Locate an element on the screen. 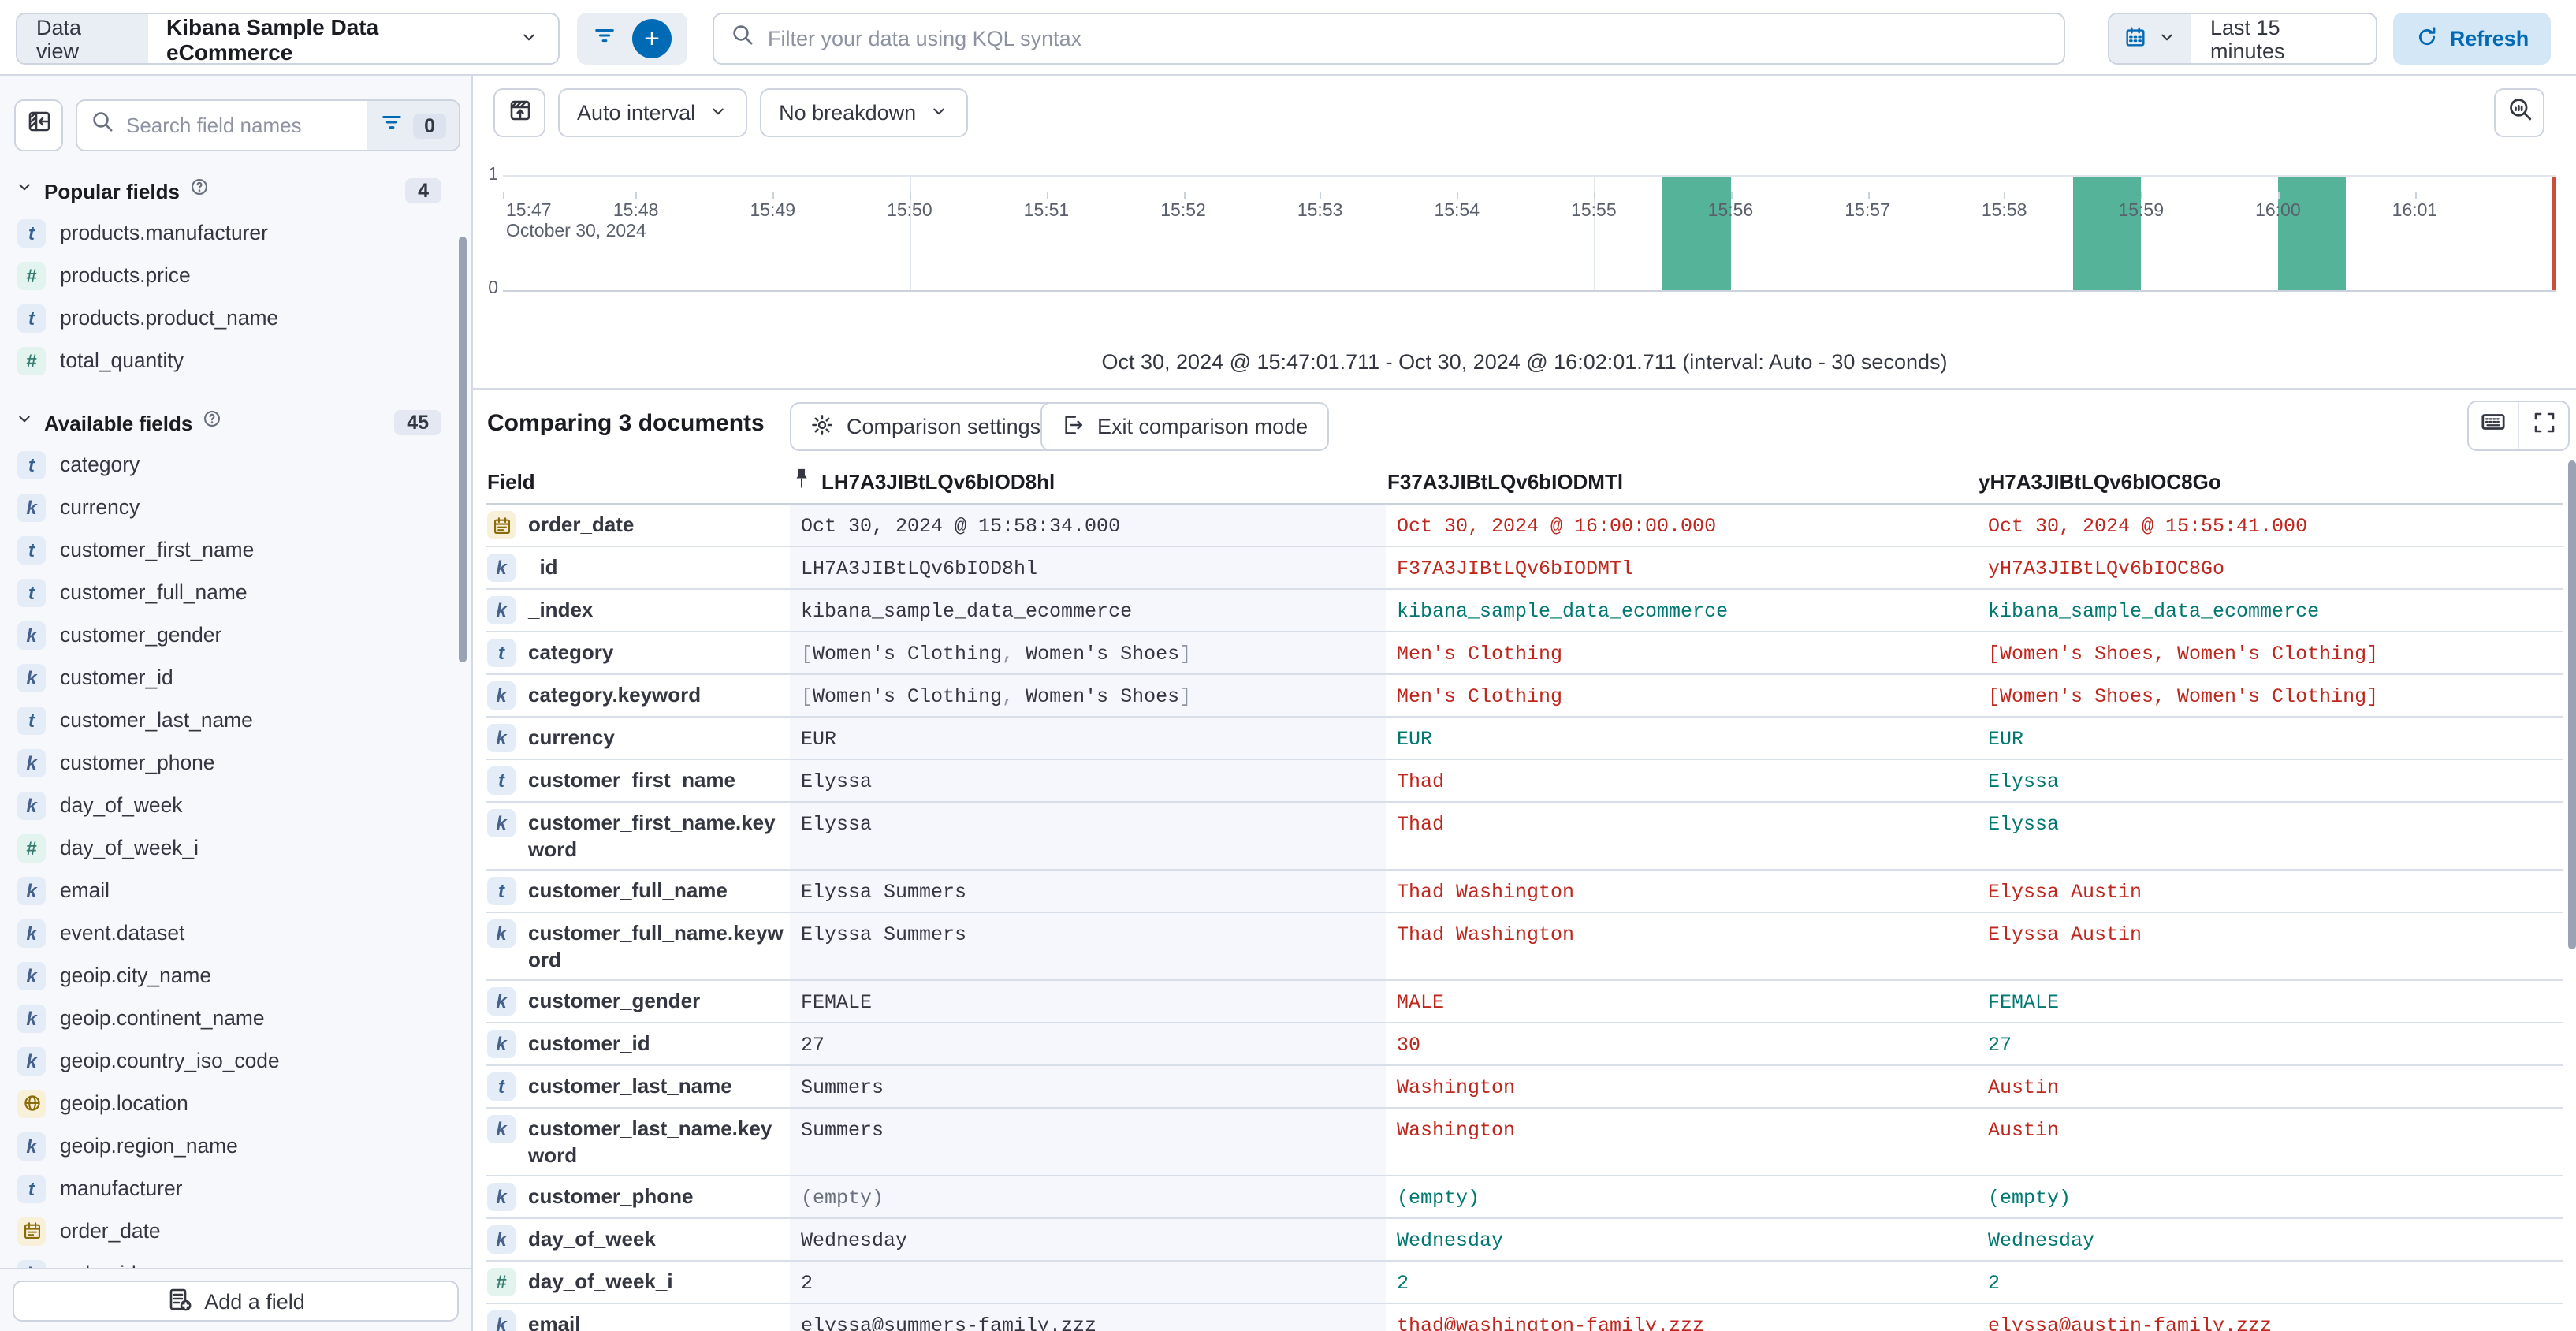 Image resolution: width=2576 pixels, height=1331 pixels. sidebar-field-day_of_week: k day_of_week is located at coordinates (237, 805).